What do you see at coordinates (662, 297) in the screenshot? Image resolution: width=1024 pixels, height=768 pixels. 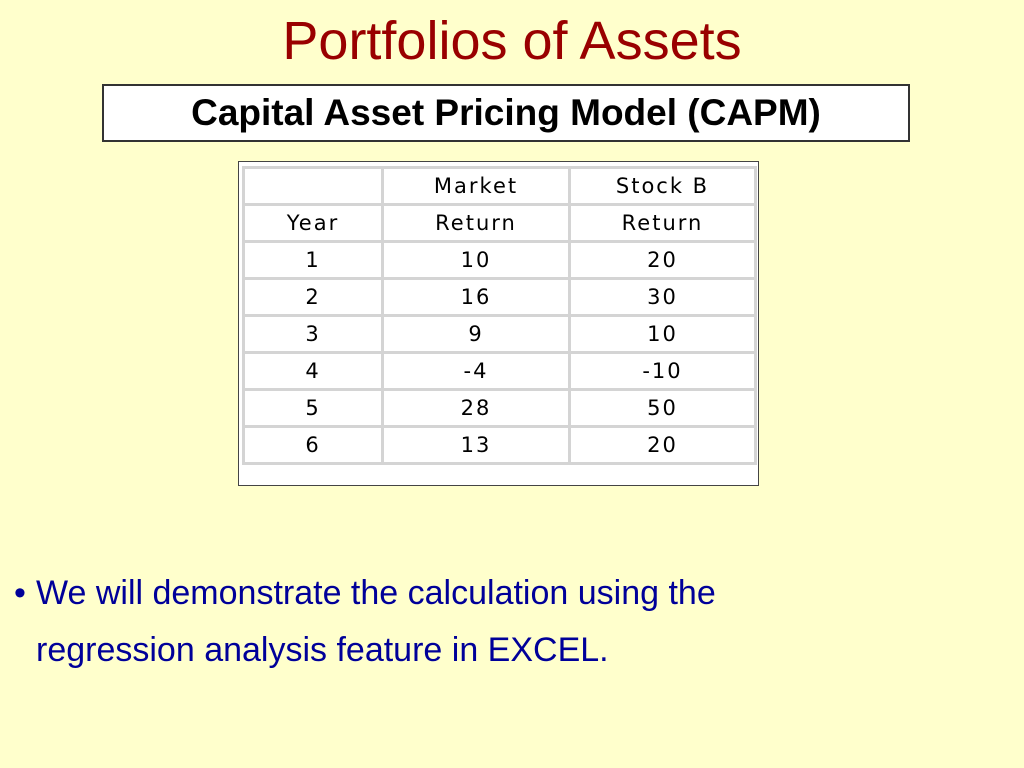 I see `stock-b-return-cell: 30` at bounding box center [662, 297].